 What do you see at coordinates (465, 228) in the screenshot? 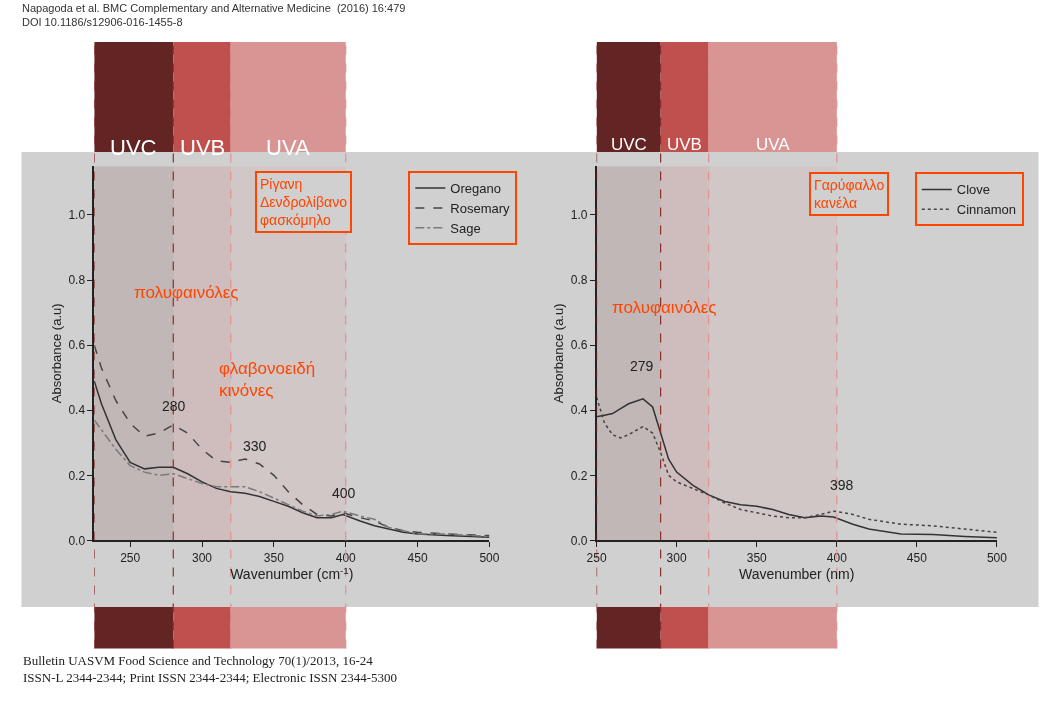
I see `legend-label: Sage` at bounding box center [465, 228].